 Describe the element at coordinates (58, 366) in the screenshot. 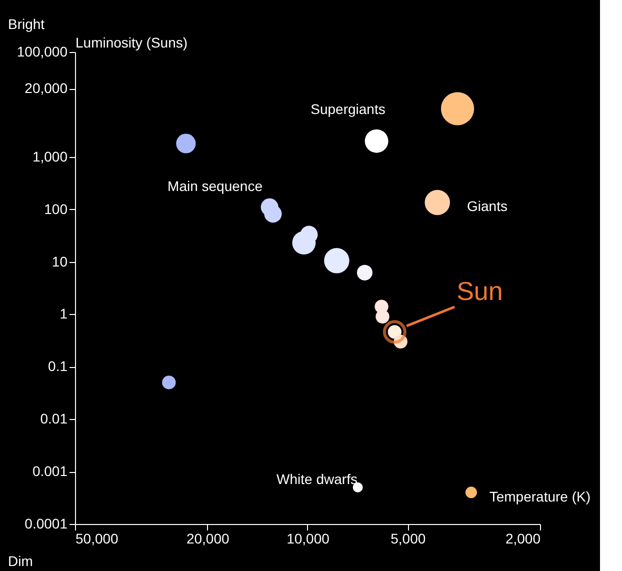

I see `y-tick-label: 0.1` at that location.